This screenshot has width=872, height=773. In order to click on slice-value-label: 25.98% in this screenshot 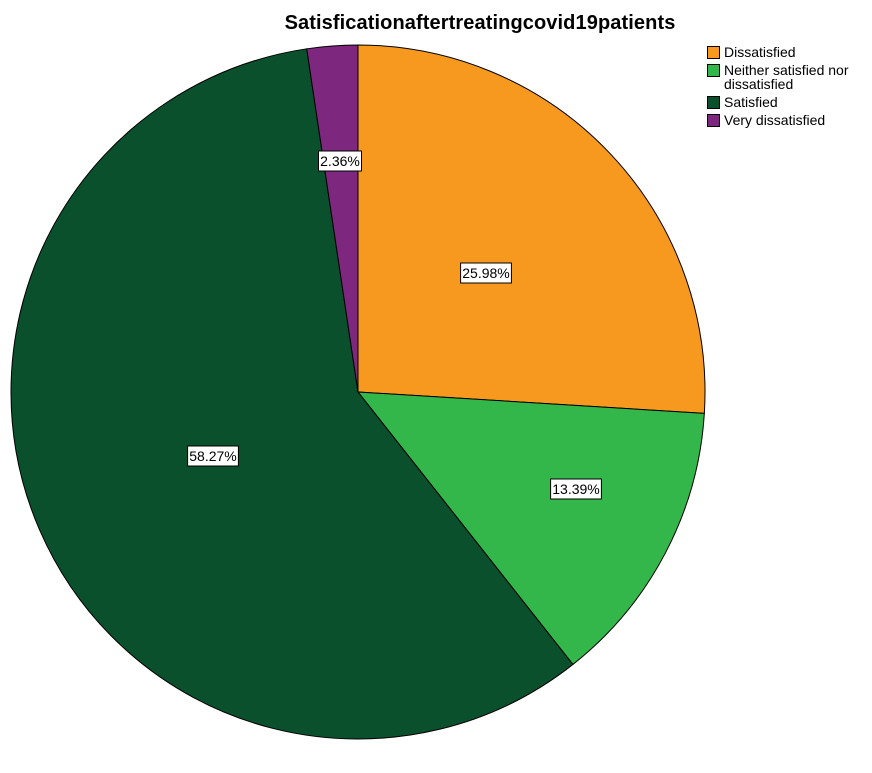, I will do `click(486, 273)`.